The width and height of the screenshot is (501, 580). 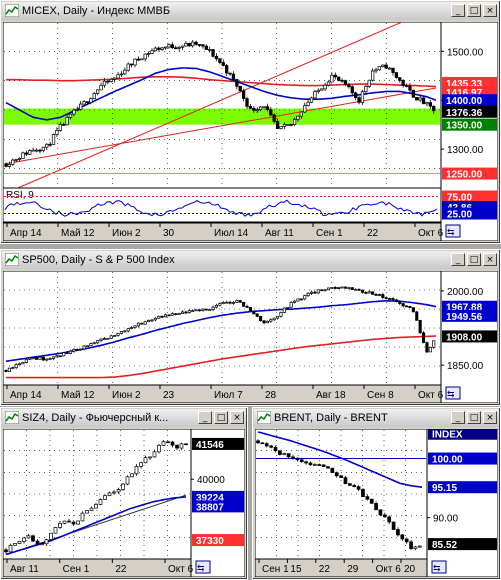 What do you see at coordinates (410, 569) in the screenshot?
I see `x-tick-label: 20` at bounding box center [410, 569].